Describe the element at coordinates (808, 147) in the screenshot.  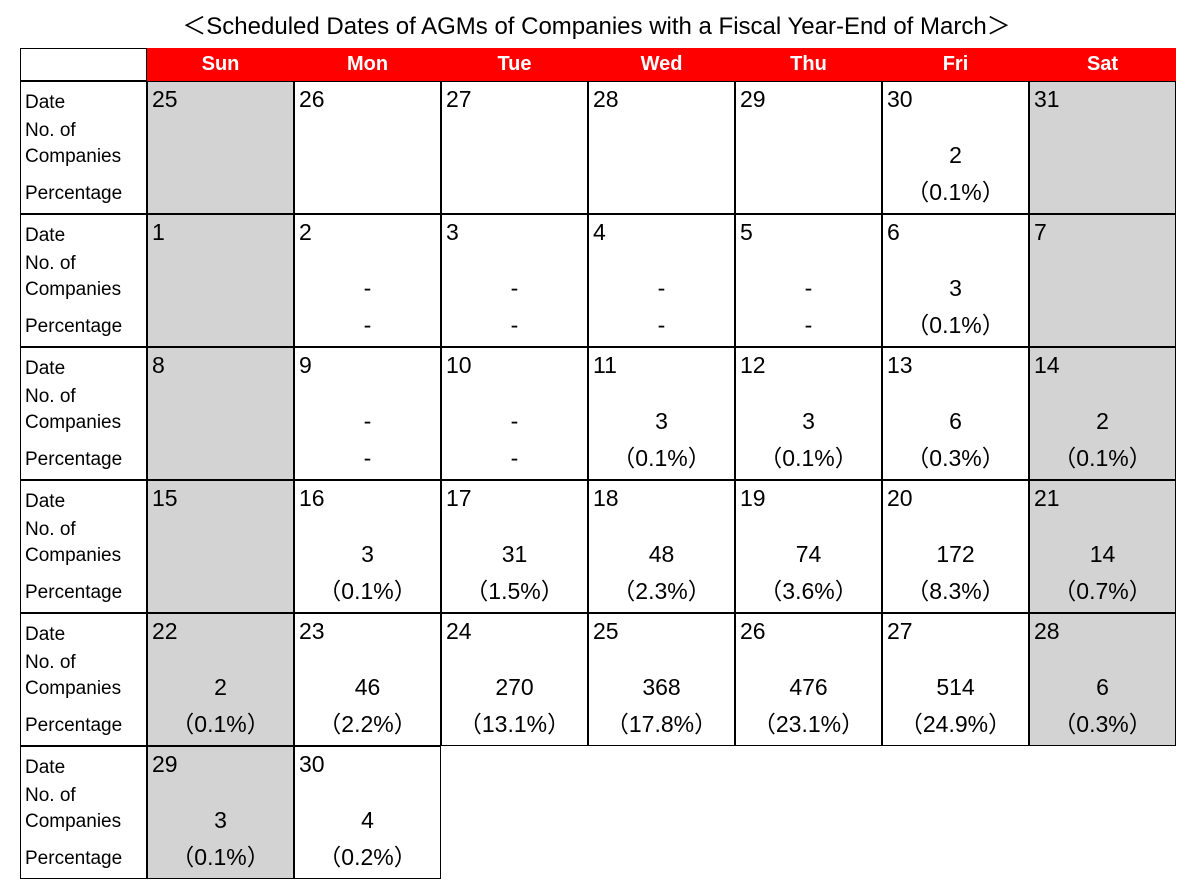
I see `calendar-day-cell: 29` at that location.